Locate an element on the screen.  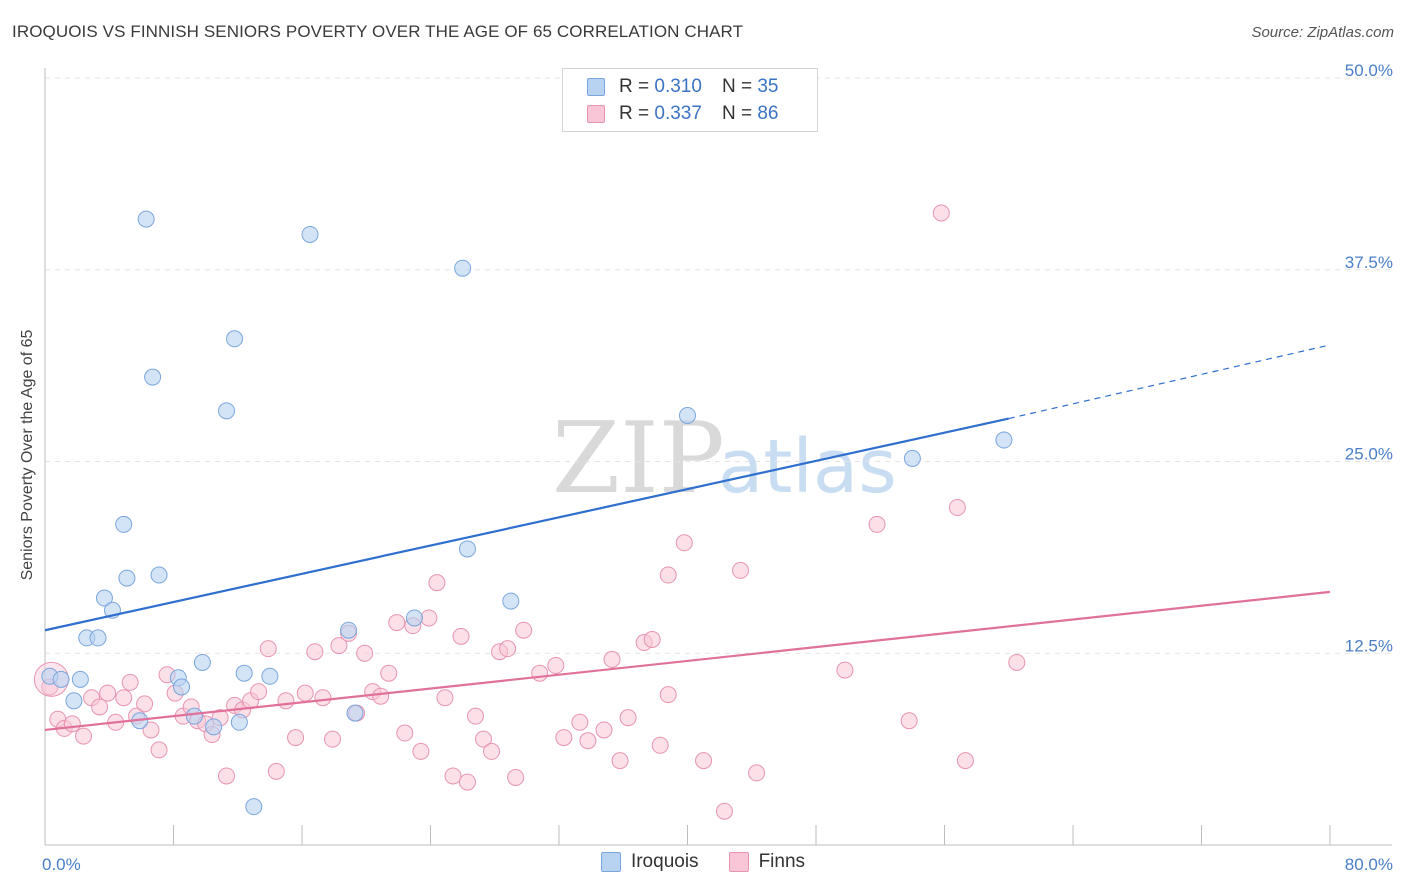
y-tick-label: 25.0% is located at coordinates (1369, 454).